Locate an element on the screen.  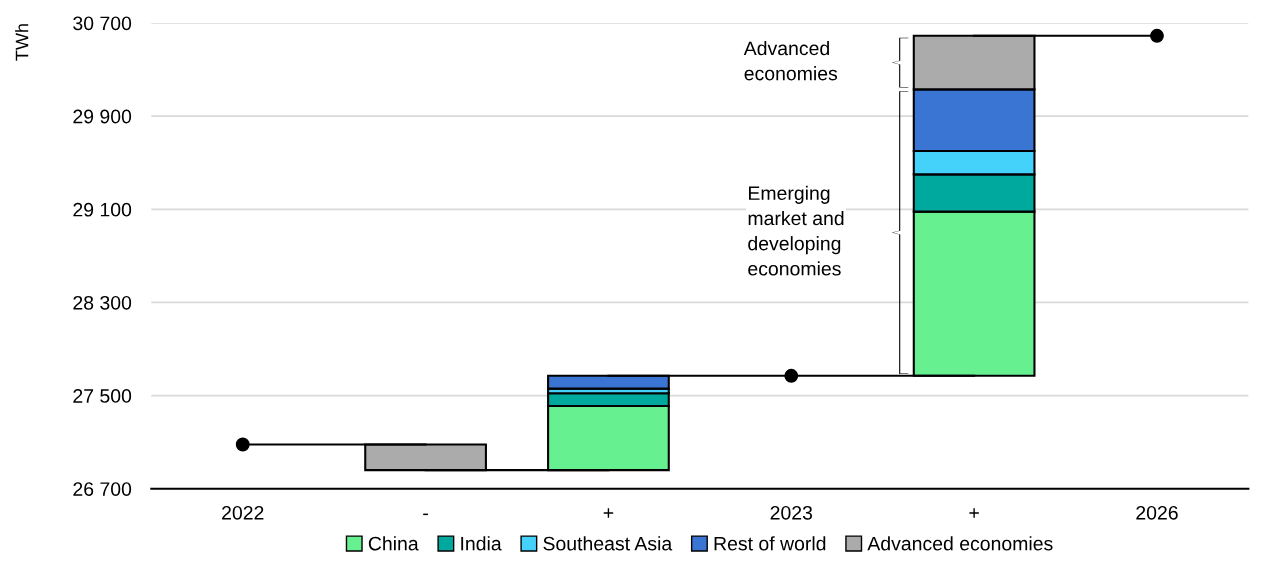
legend-label: Rest of world is located at coordinates (770, 543).